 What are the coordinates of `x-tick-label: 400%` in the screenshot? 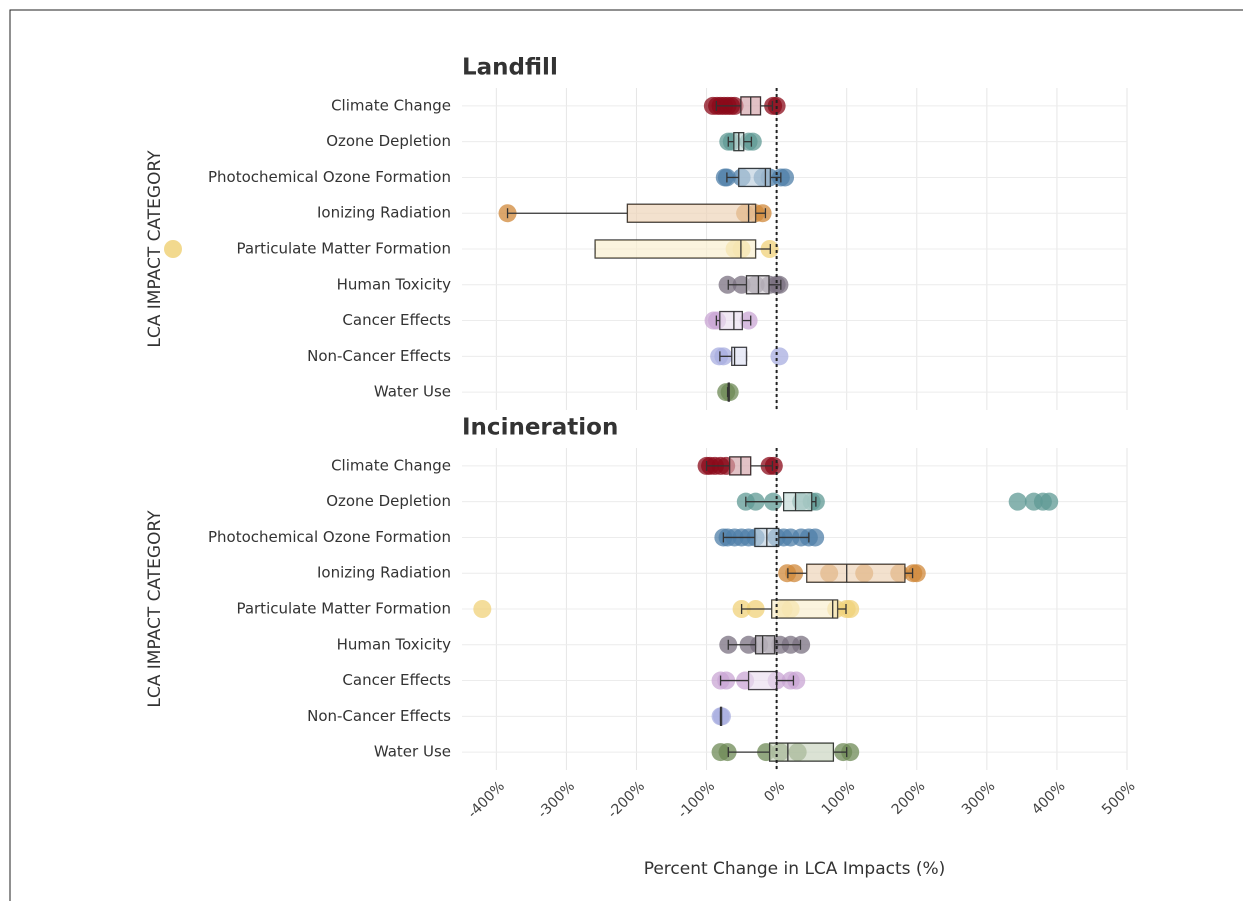 It's located at (1049, 798).